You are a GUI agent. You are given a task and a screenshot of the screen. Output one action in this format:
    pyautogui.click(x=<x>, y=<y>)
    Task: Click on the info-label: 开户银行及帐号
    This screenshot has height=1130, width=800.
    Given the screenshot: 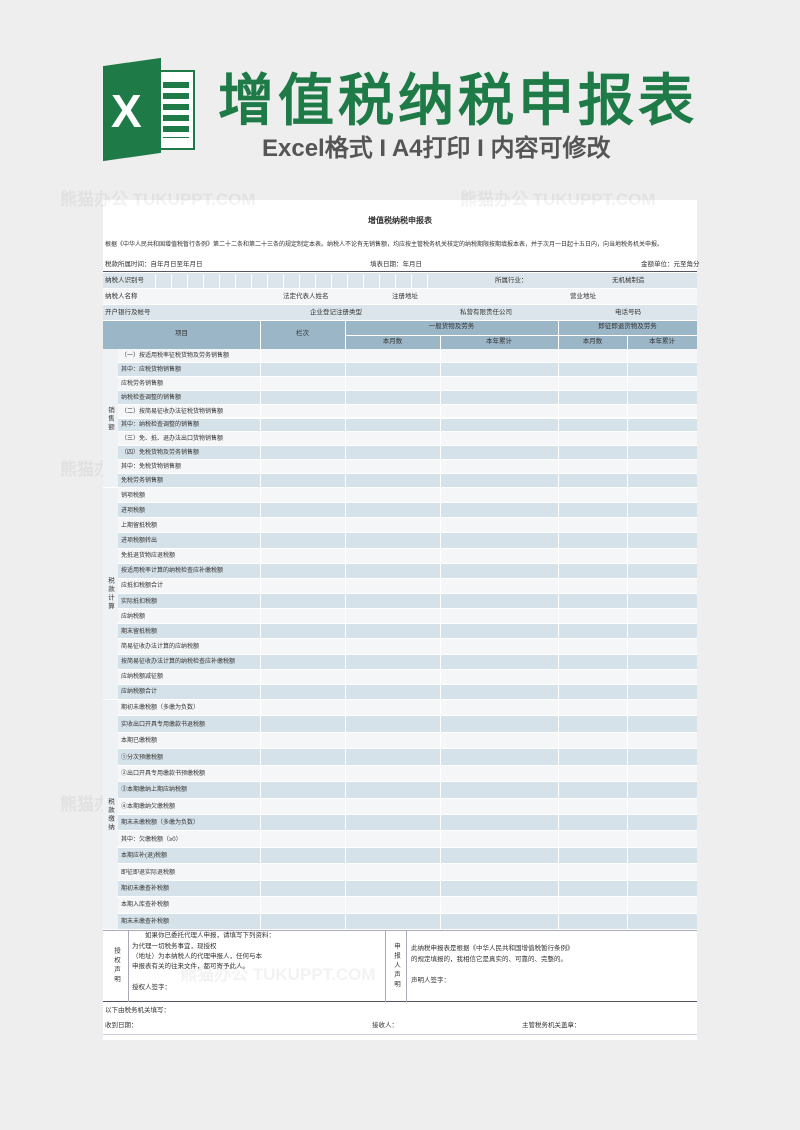 What is the action you would take?
    pyautogui.click(x=128, y=312)
    